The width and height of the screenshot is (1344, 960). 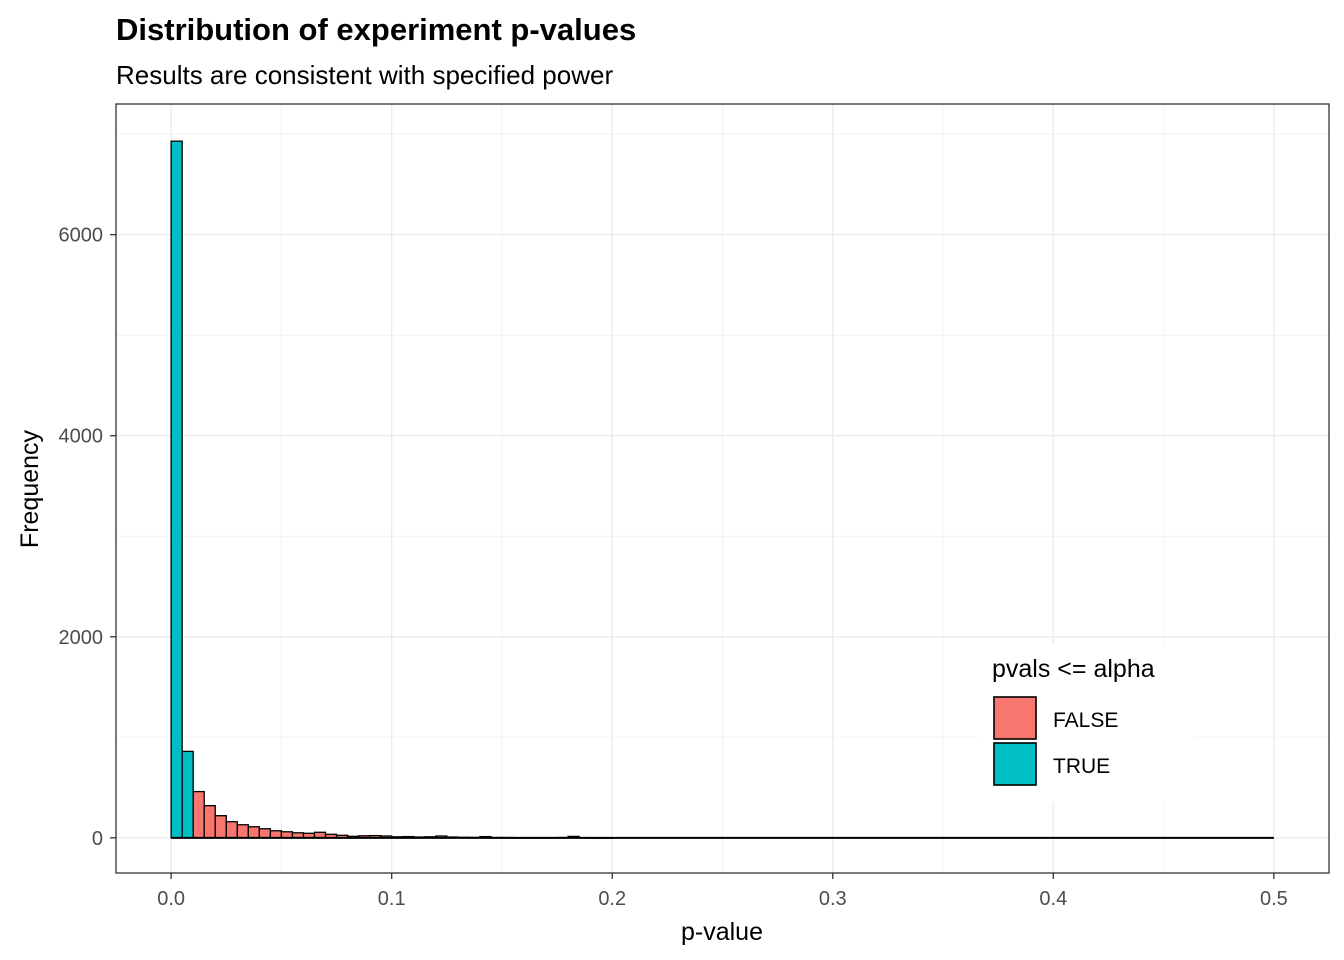 I want to click on legend-label-true: TRUE, so click(x=1081, y=766).